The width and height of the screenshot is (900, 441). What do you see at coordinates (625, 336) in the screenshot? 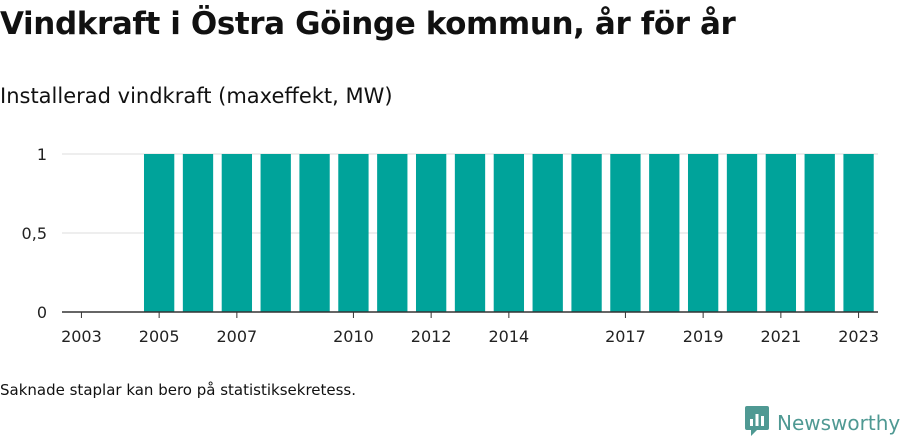
I see `x-tick-label: 2017` at bounding box center [625, 336].